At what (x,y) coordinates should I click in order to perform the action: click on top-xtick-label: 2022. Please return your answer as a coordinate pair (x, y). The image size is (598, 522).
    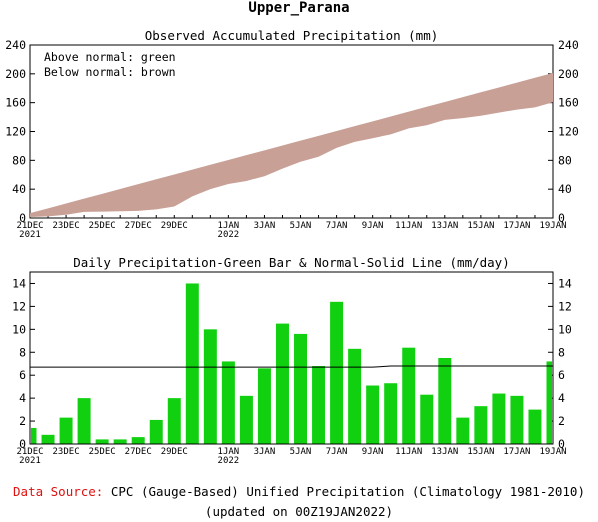
    Looking at the image, I should click on (229, 235).